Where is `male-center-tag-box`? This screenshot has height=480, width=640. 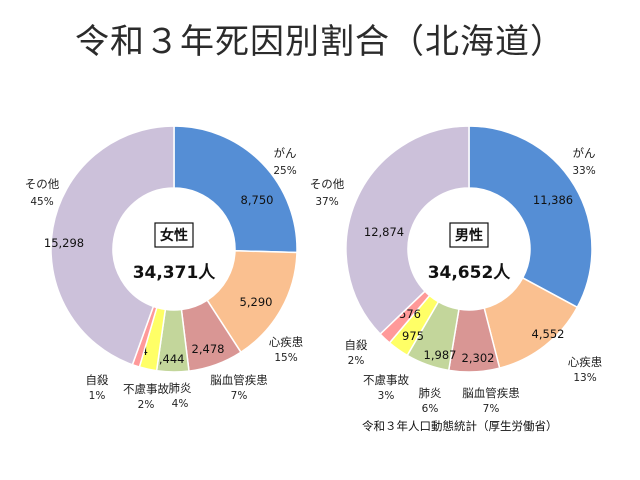 male-center-tag-box is located at coordinates (469, 235).